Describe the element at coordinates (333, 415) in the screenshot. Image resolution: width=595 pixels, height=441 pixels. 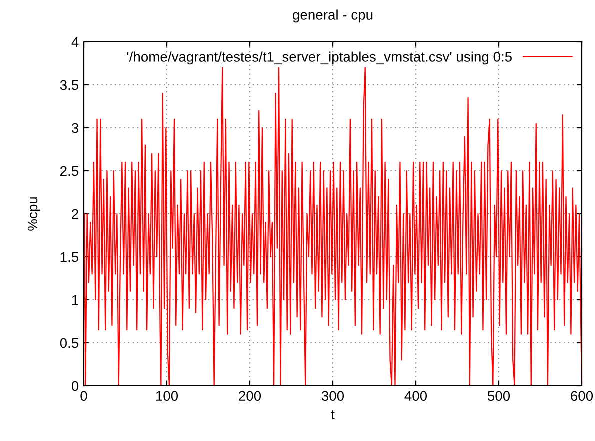
I see `x-axis-title: t` at that location.